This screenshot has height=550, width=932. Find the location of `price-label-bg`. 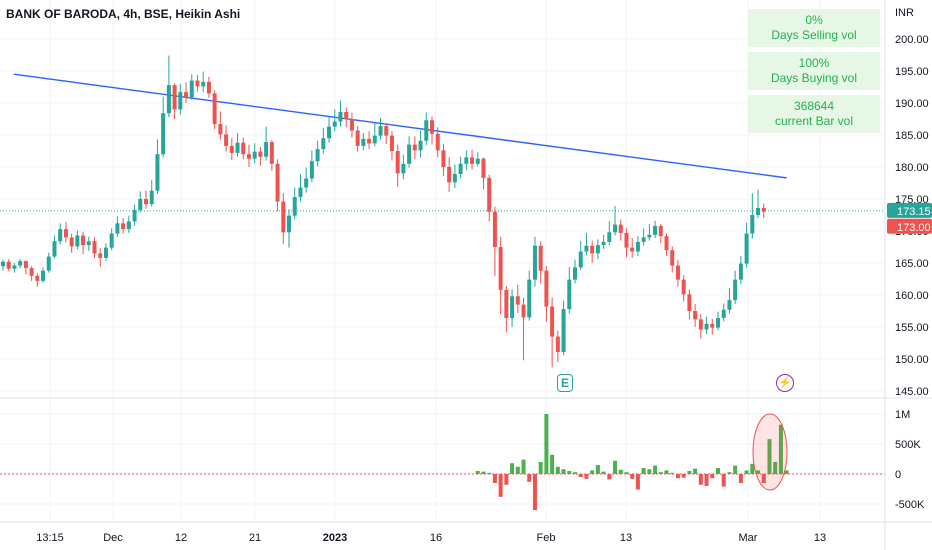

price-label-bg is located at coordinates (909, 210).